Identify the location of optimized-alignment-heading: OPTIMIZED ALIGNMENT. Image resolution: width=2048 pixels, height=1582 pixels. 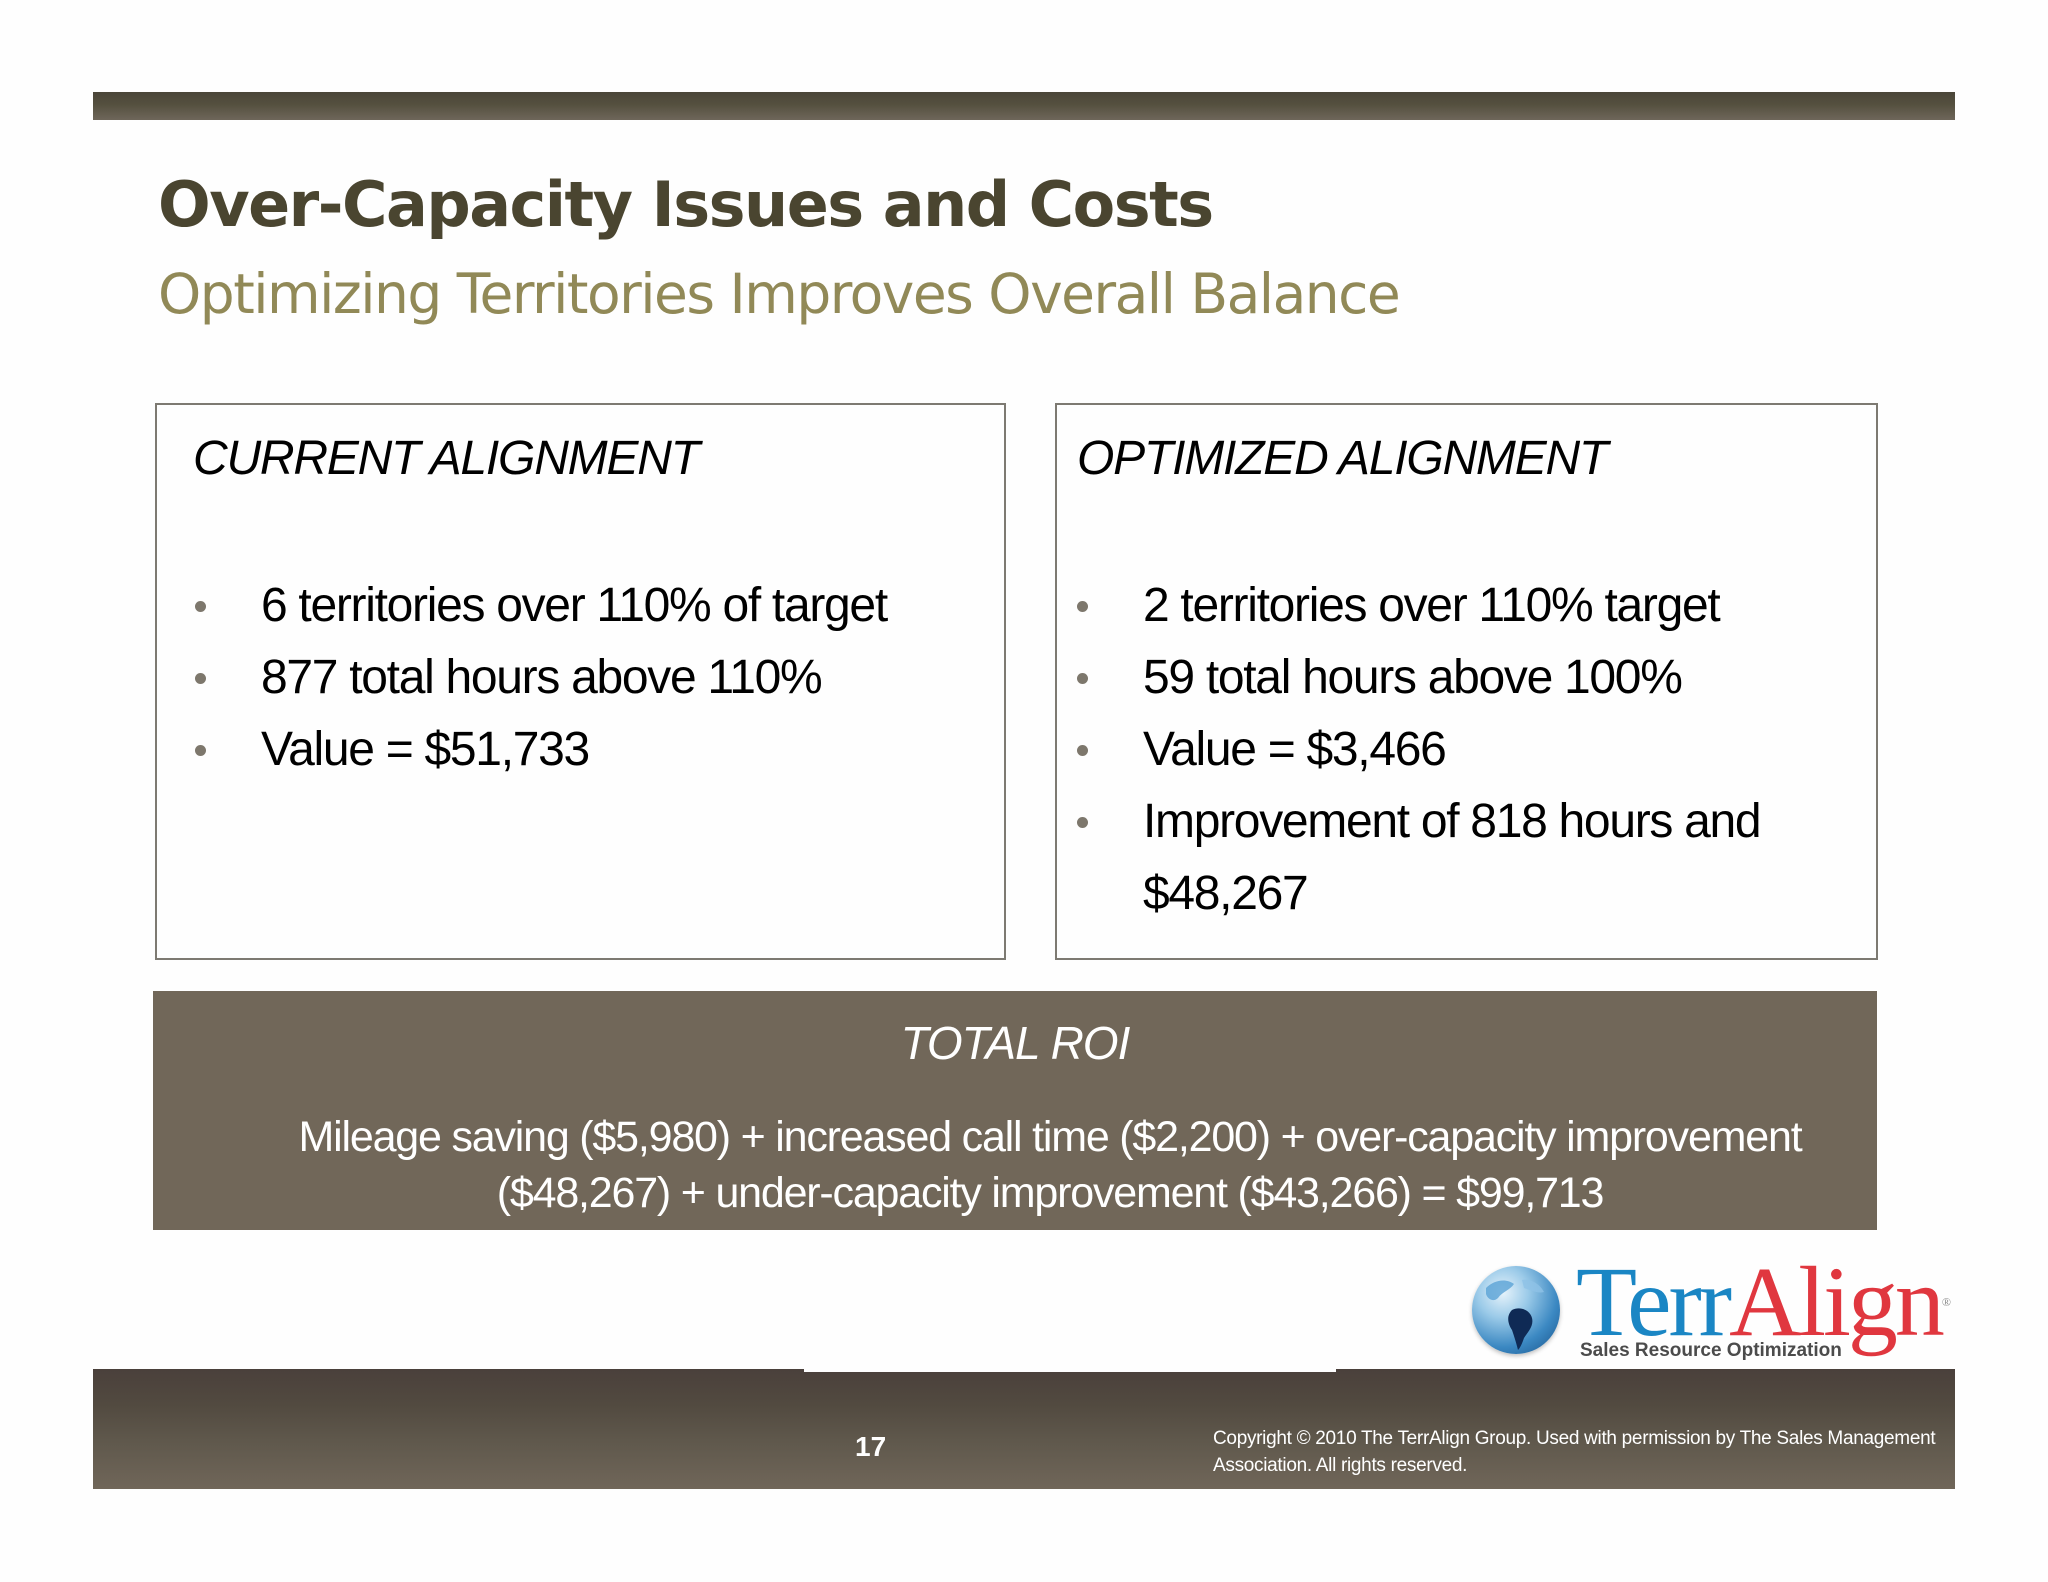
(1342, 458).